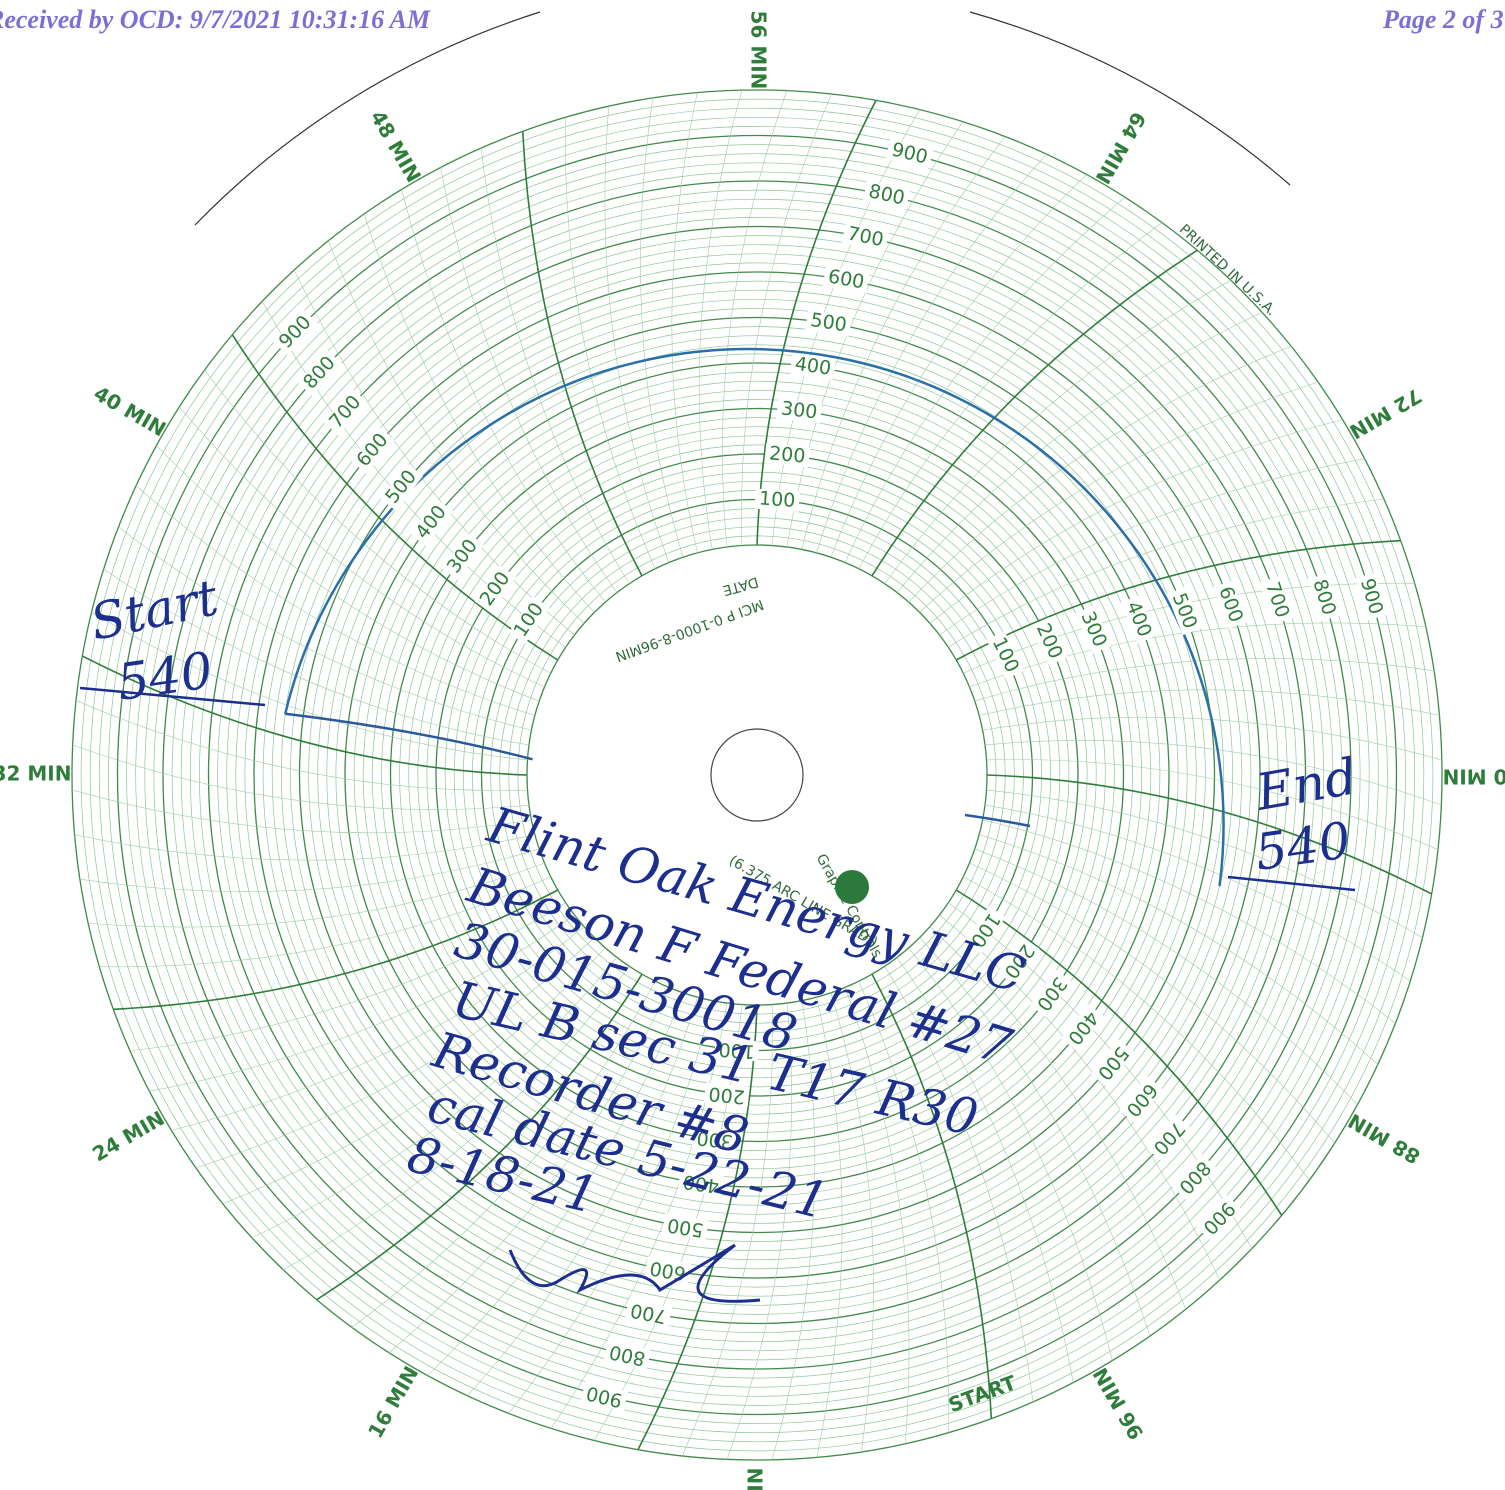  What do you see at coordinates (852, 887) in the screenshot?
I see `logo` at bounding box center [852, 887].